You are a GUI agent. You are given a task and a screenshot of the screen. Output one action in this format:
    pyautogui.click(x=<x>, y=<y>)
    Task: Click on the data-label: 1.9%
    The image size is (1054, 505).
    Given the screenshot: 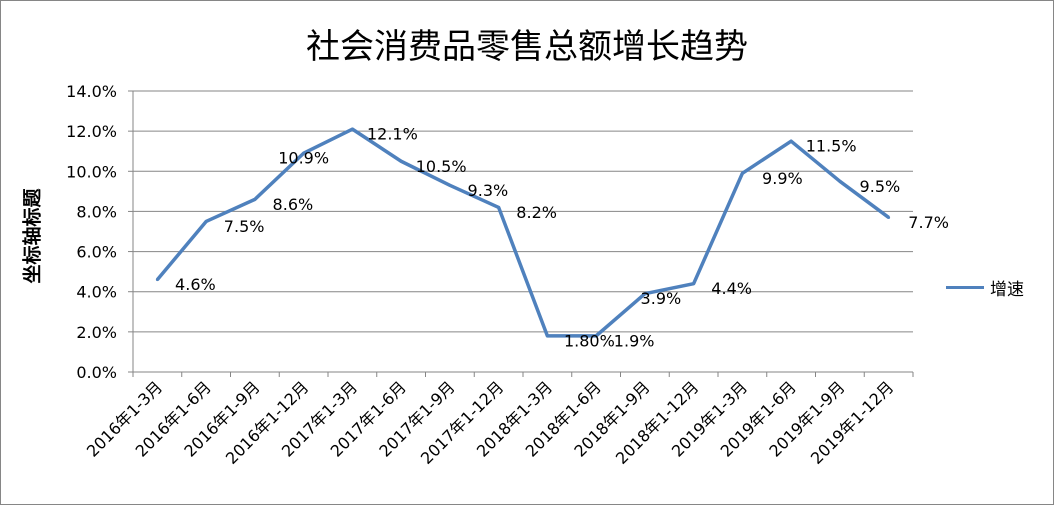 What is the action you would take?
    pyautogui.click(x=634, y=340)
    